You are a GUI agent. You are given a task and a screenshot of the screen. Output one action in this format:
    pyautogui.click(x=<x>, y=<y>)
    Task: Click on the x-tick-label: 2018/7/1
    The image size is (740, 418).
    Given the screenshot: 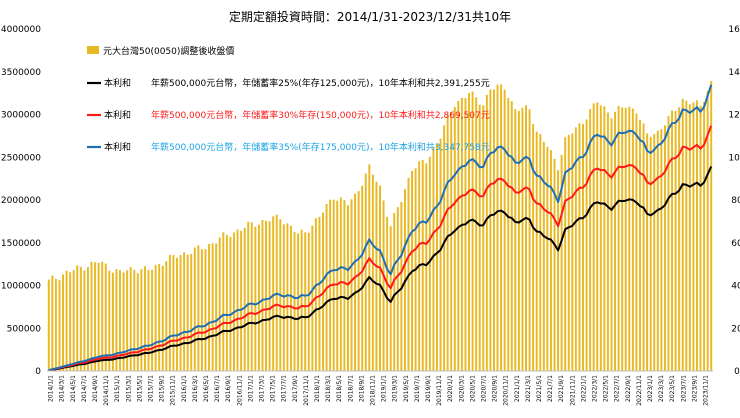 What is the action you would take?
    pyautogui.click(x=350, y=388)
    